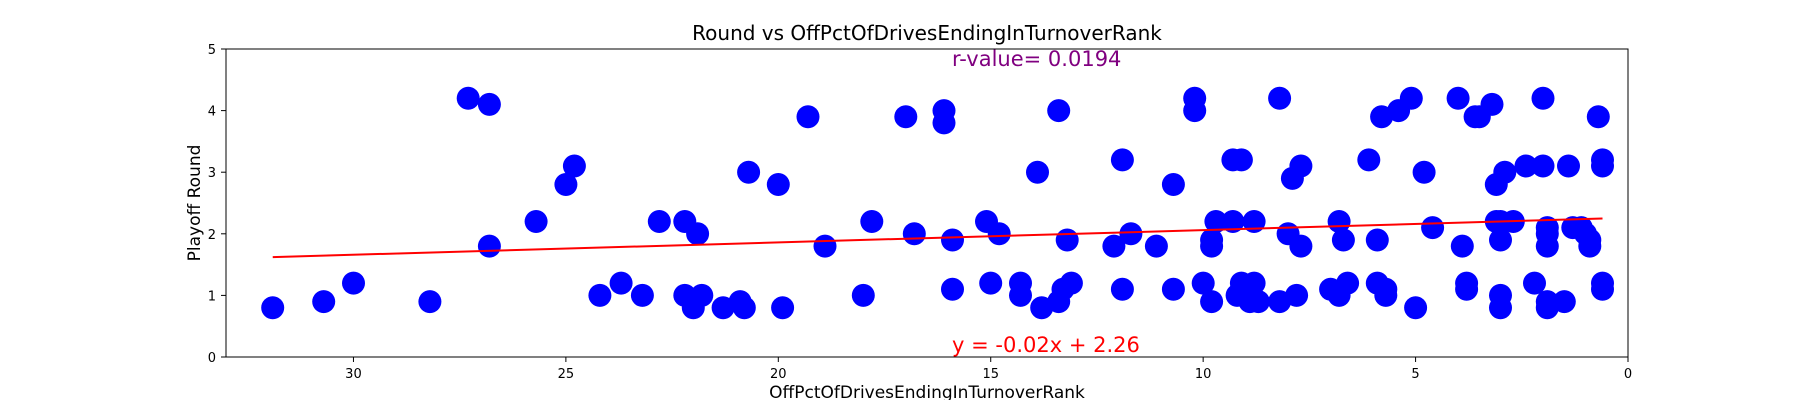  I want to click on y-tick-label: 3, so click(212, 173).